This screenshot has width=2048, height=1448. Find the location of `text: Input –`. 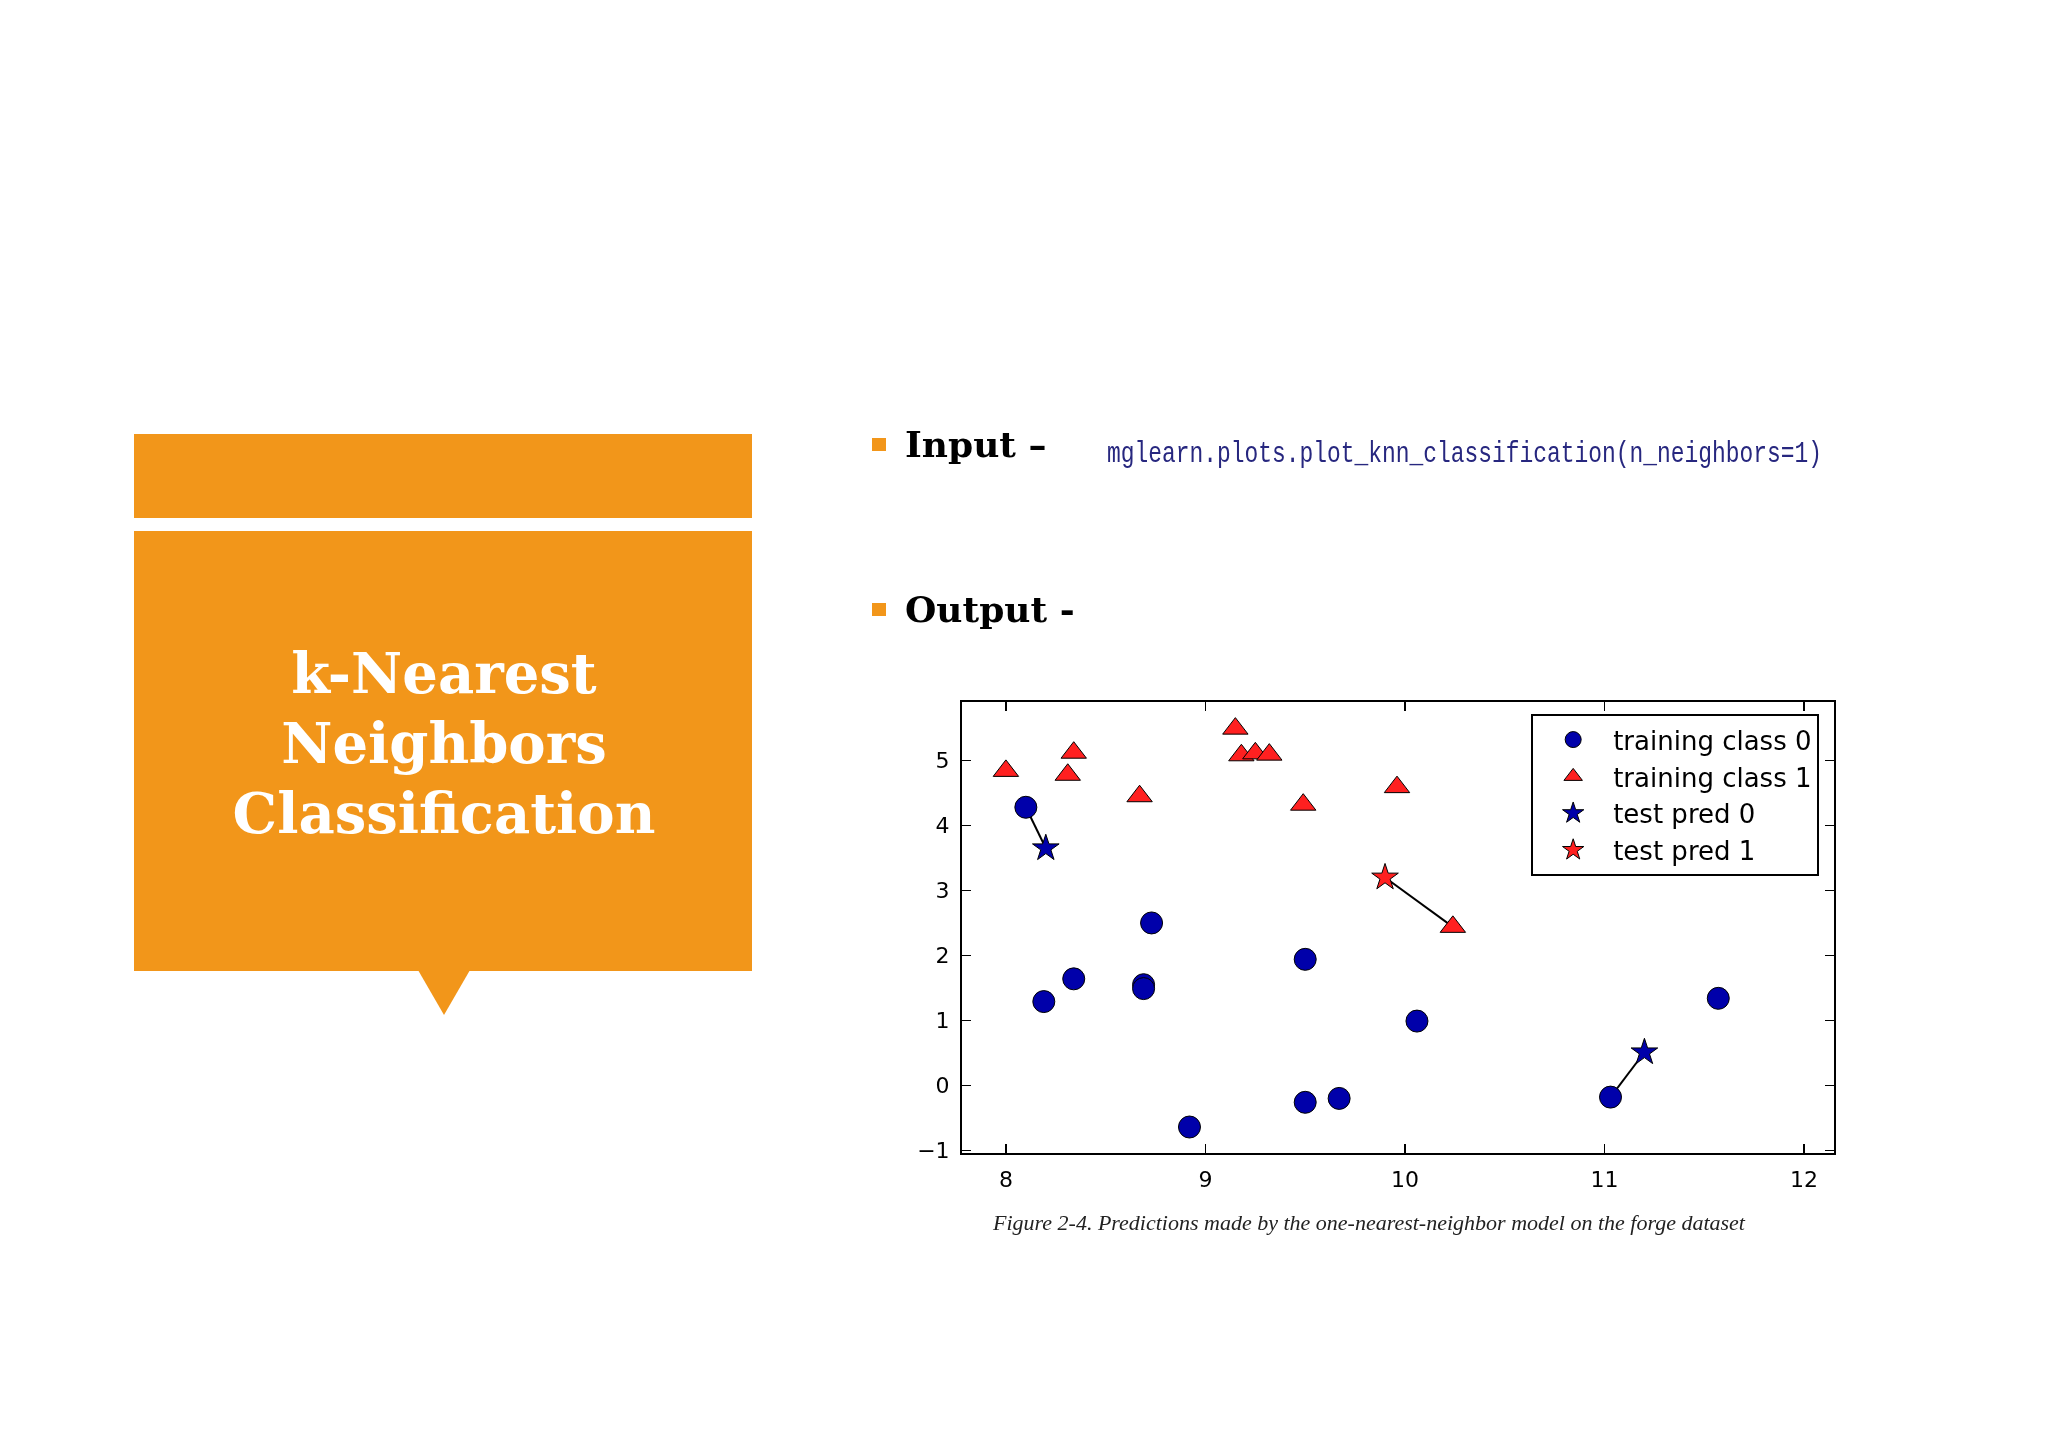

text: Input – is located at coordinates (976, 444).